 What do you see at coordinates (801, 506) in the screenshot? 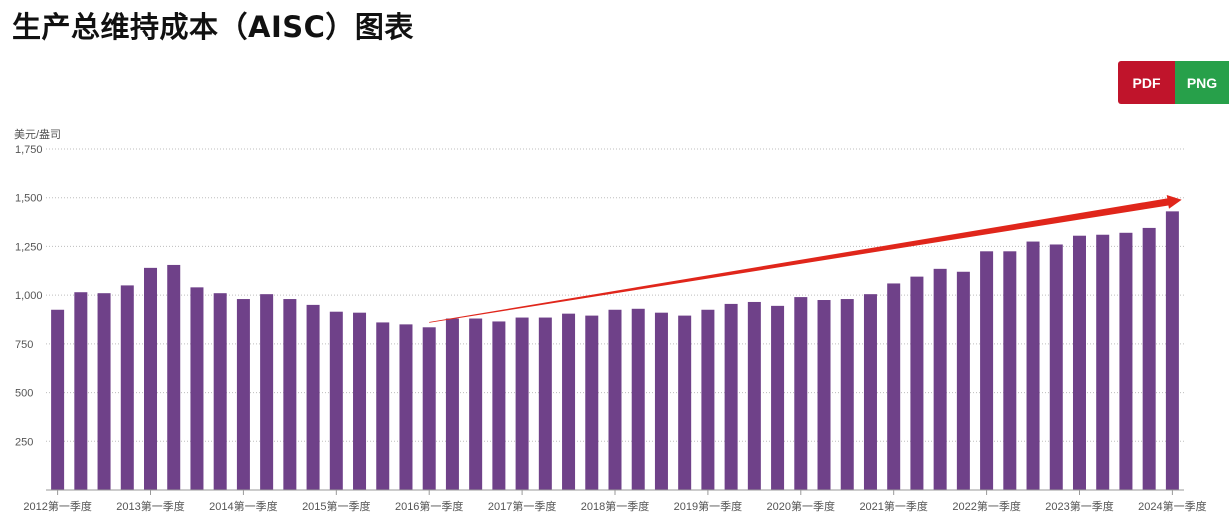
I see `x-tick-label: 2020第一季度` at bounding box center [801, 506].